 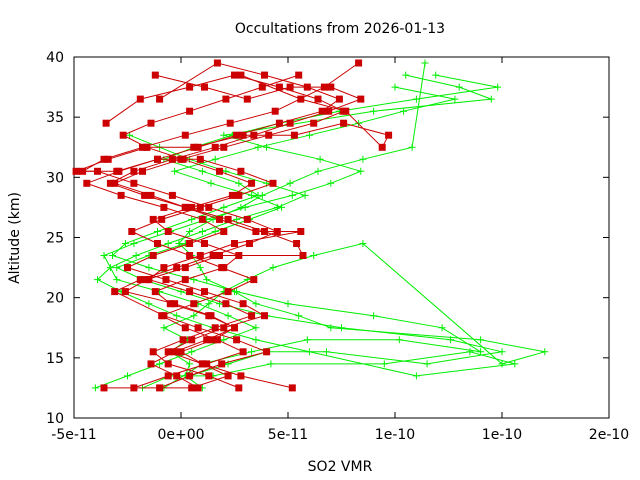 What do you see at coordinates (55, 299) in the screenshot?
I see `y-tick-label: 20` at bounding box center [55, 299].